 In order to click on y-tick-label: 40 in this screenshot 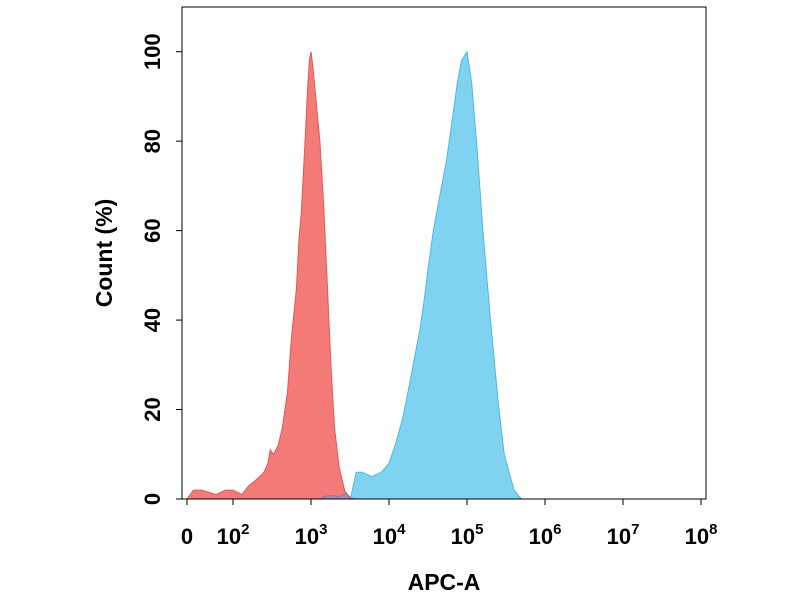, I will do `click(152, 320)`.